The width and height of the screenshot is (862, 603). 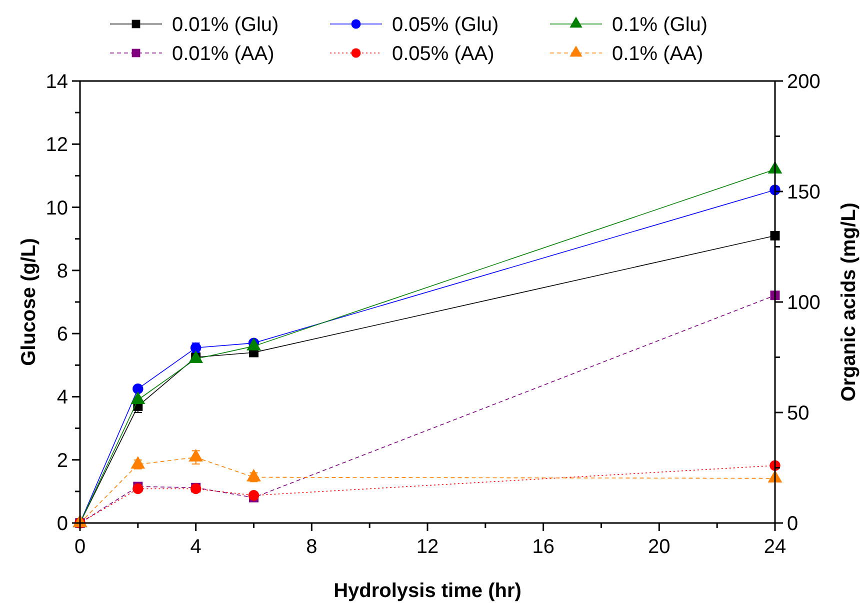 What do you see at coordinates (798, 413) in the screenshot?
I see `y2-tick-label: 50` at bounding box center [798, 413].